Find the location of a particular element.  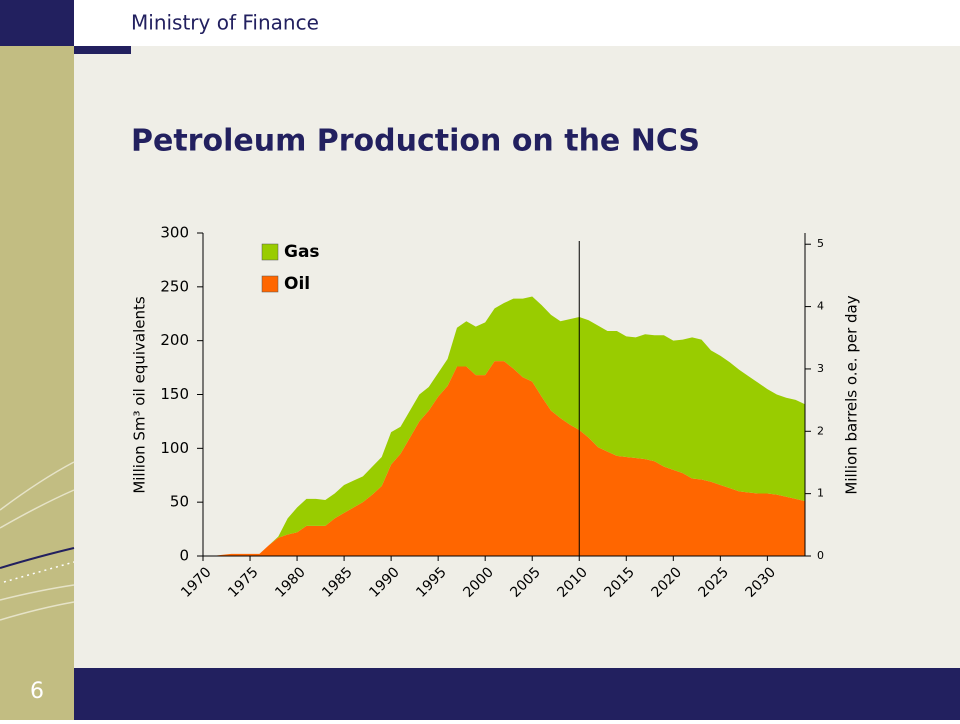

y-tick-label: 250 is located at coordinates (174, 286).